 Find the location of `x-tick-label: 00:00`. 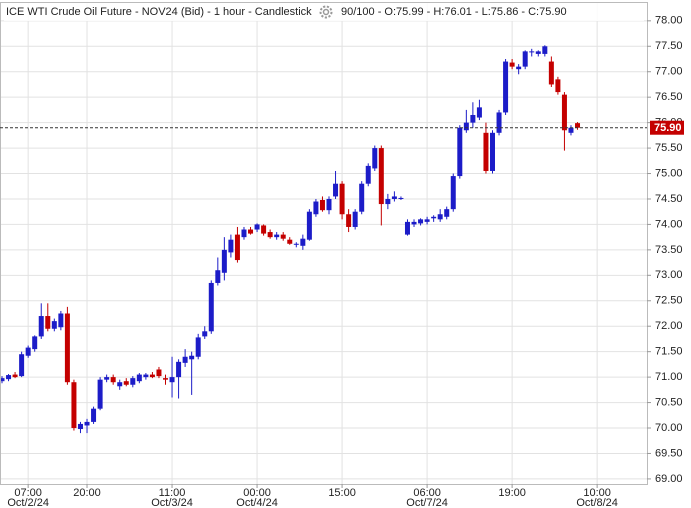

x-tick-label: 00:00 is located at coordinates (257, 493).